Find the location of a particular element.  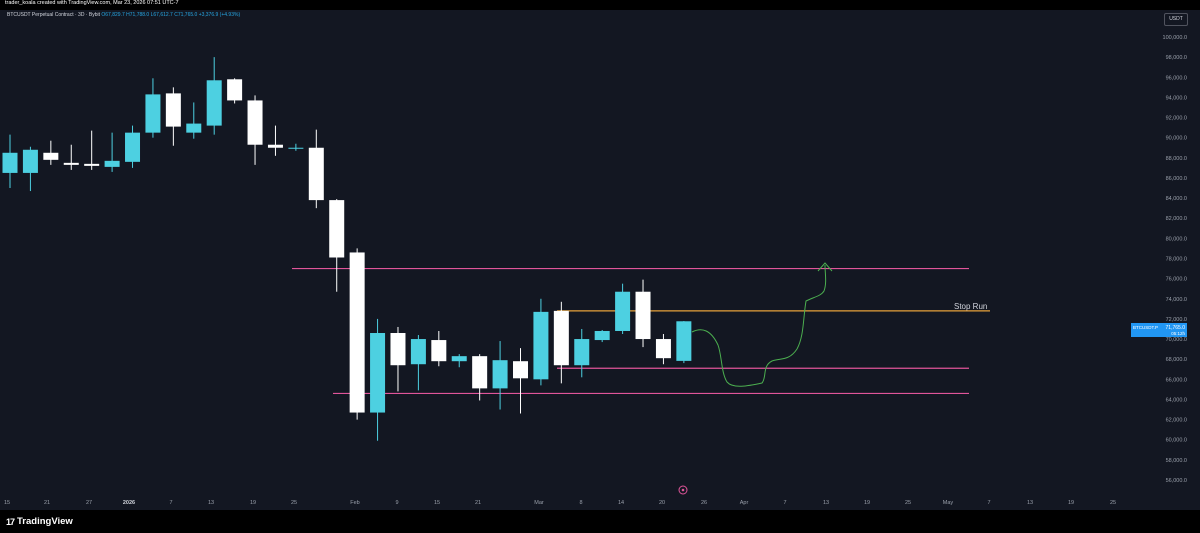

price-tick-label: 84,000.0 is located at coordinates (1176, 199).